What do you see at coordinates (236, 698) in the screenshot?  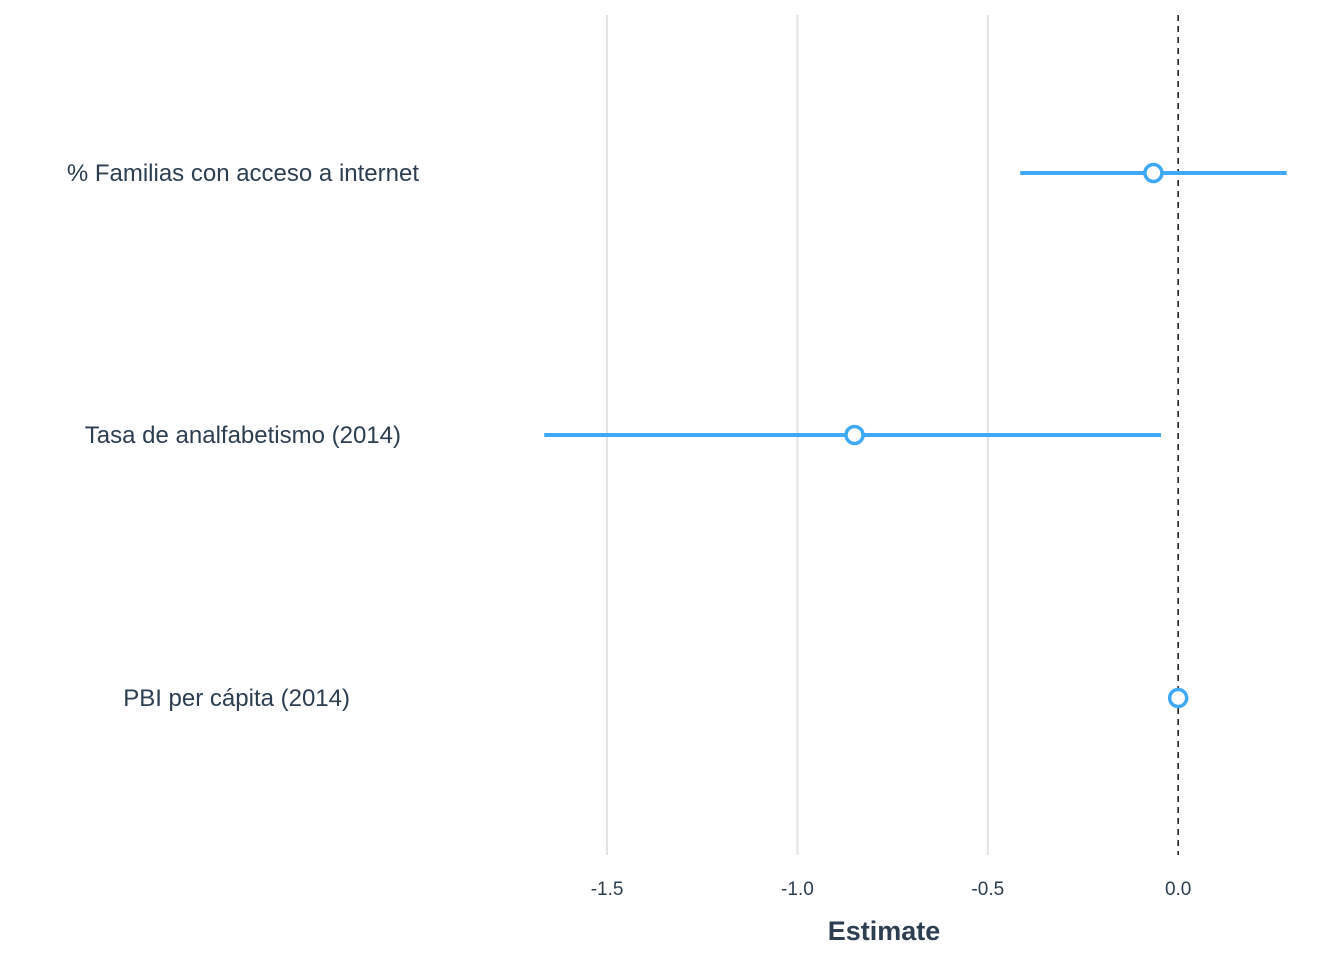 I see `category-label: PBI per cápita (2014)` at bounding box center [236, 698].